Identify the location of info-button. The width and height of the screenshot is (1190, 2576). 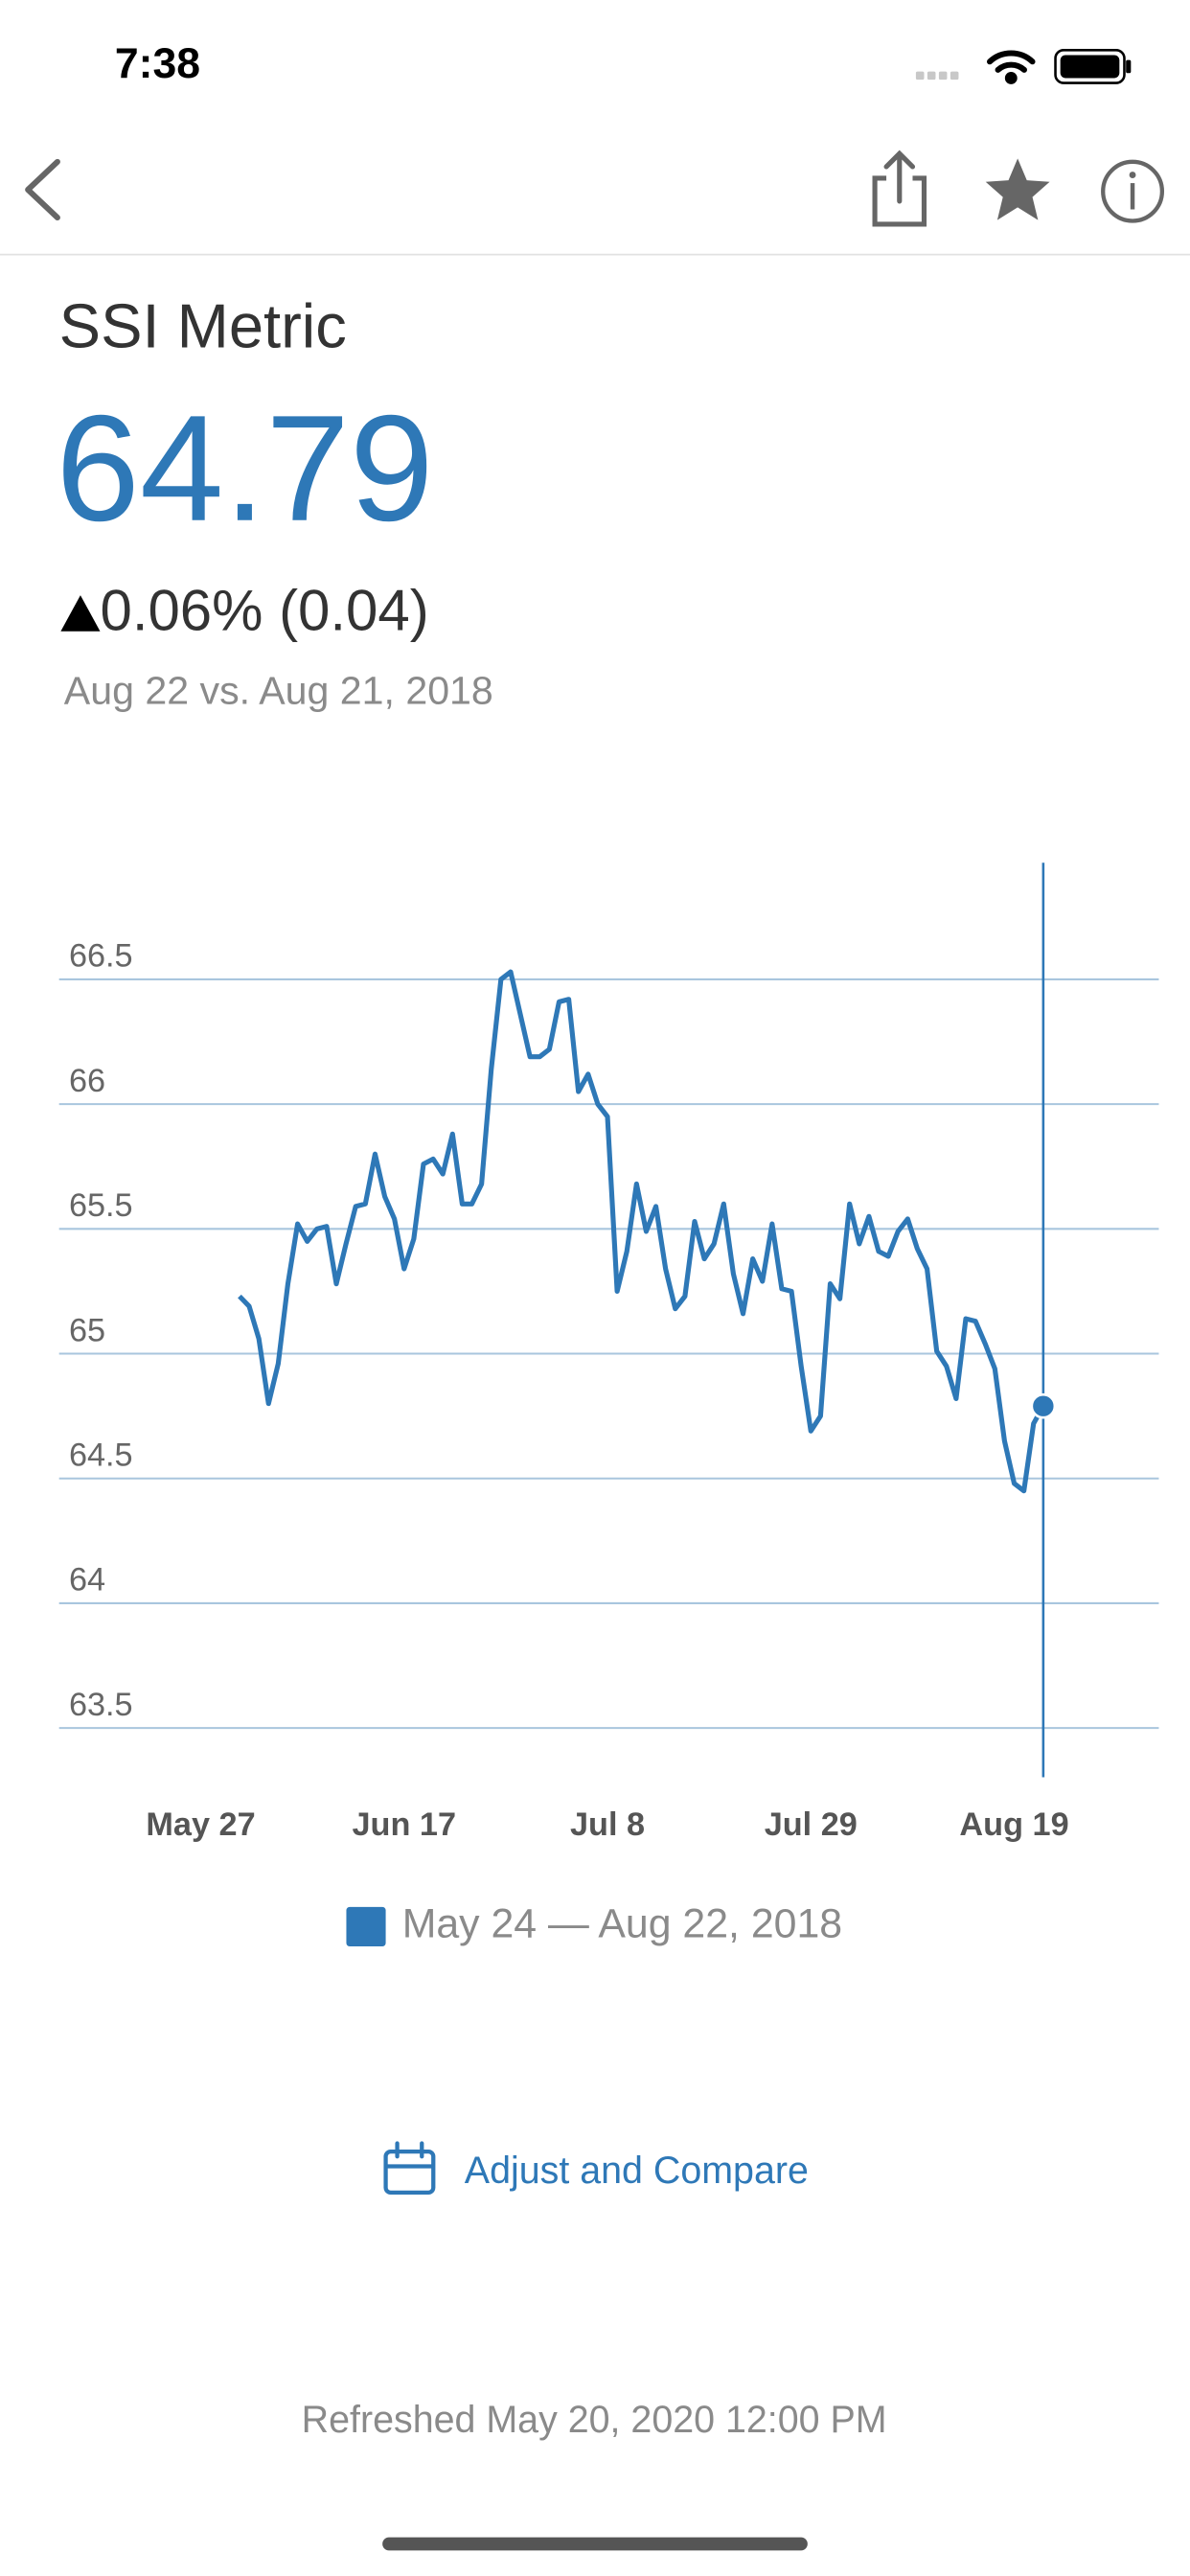
(1133, 191).